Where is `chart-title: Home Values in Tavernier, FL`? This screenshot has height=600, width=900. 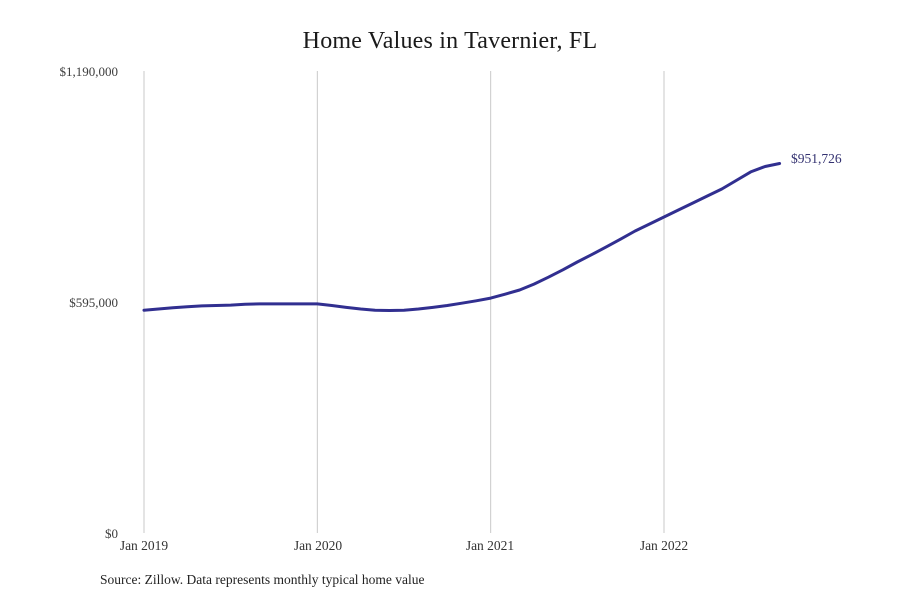
chart-title: Home Values in Tavernier, FL is located at coordinates (450, 41).